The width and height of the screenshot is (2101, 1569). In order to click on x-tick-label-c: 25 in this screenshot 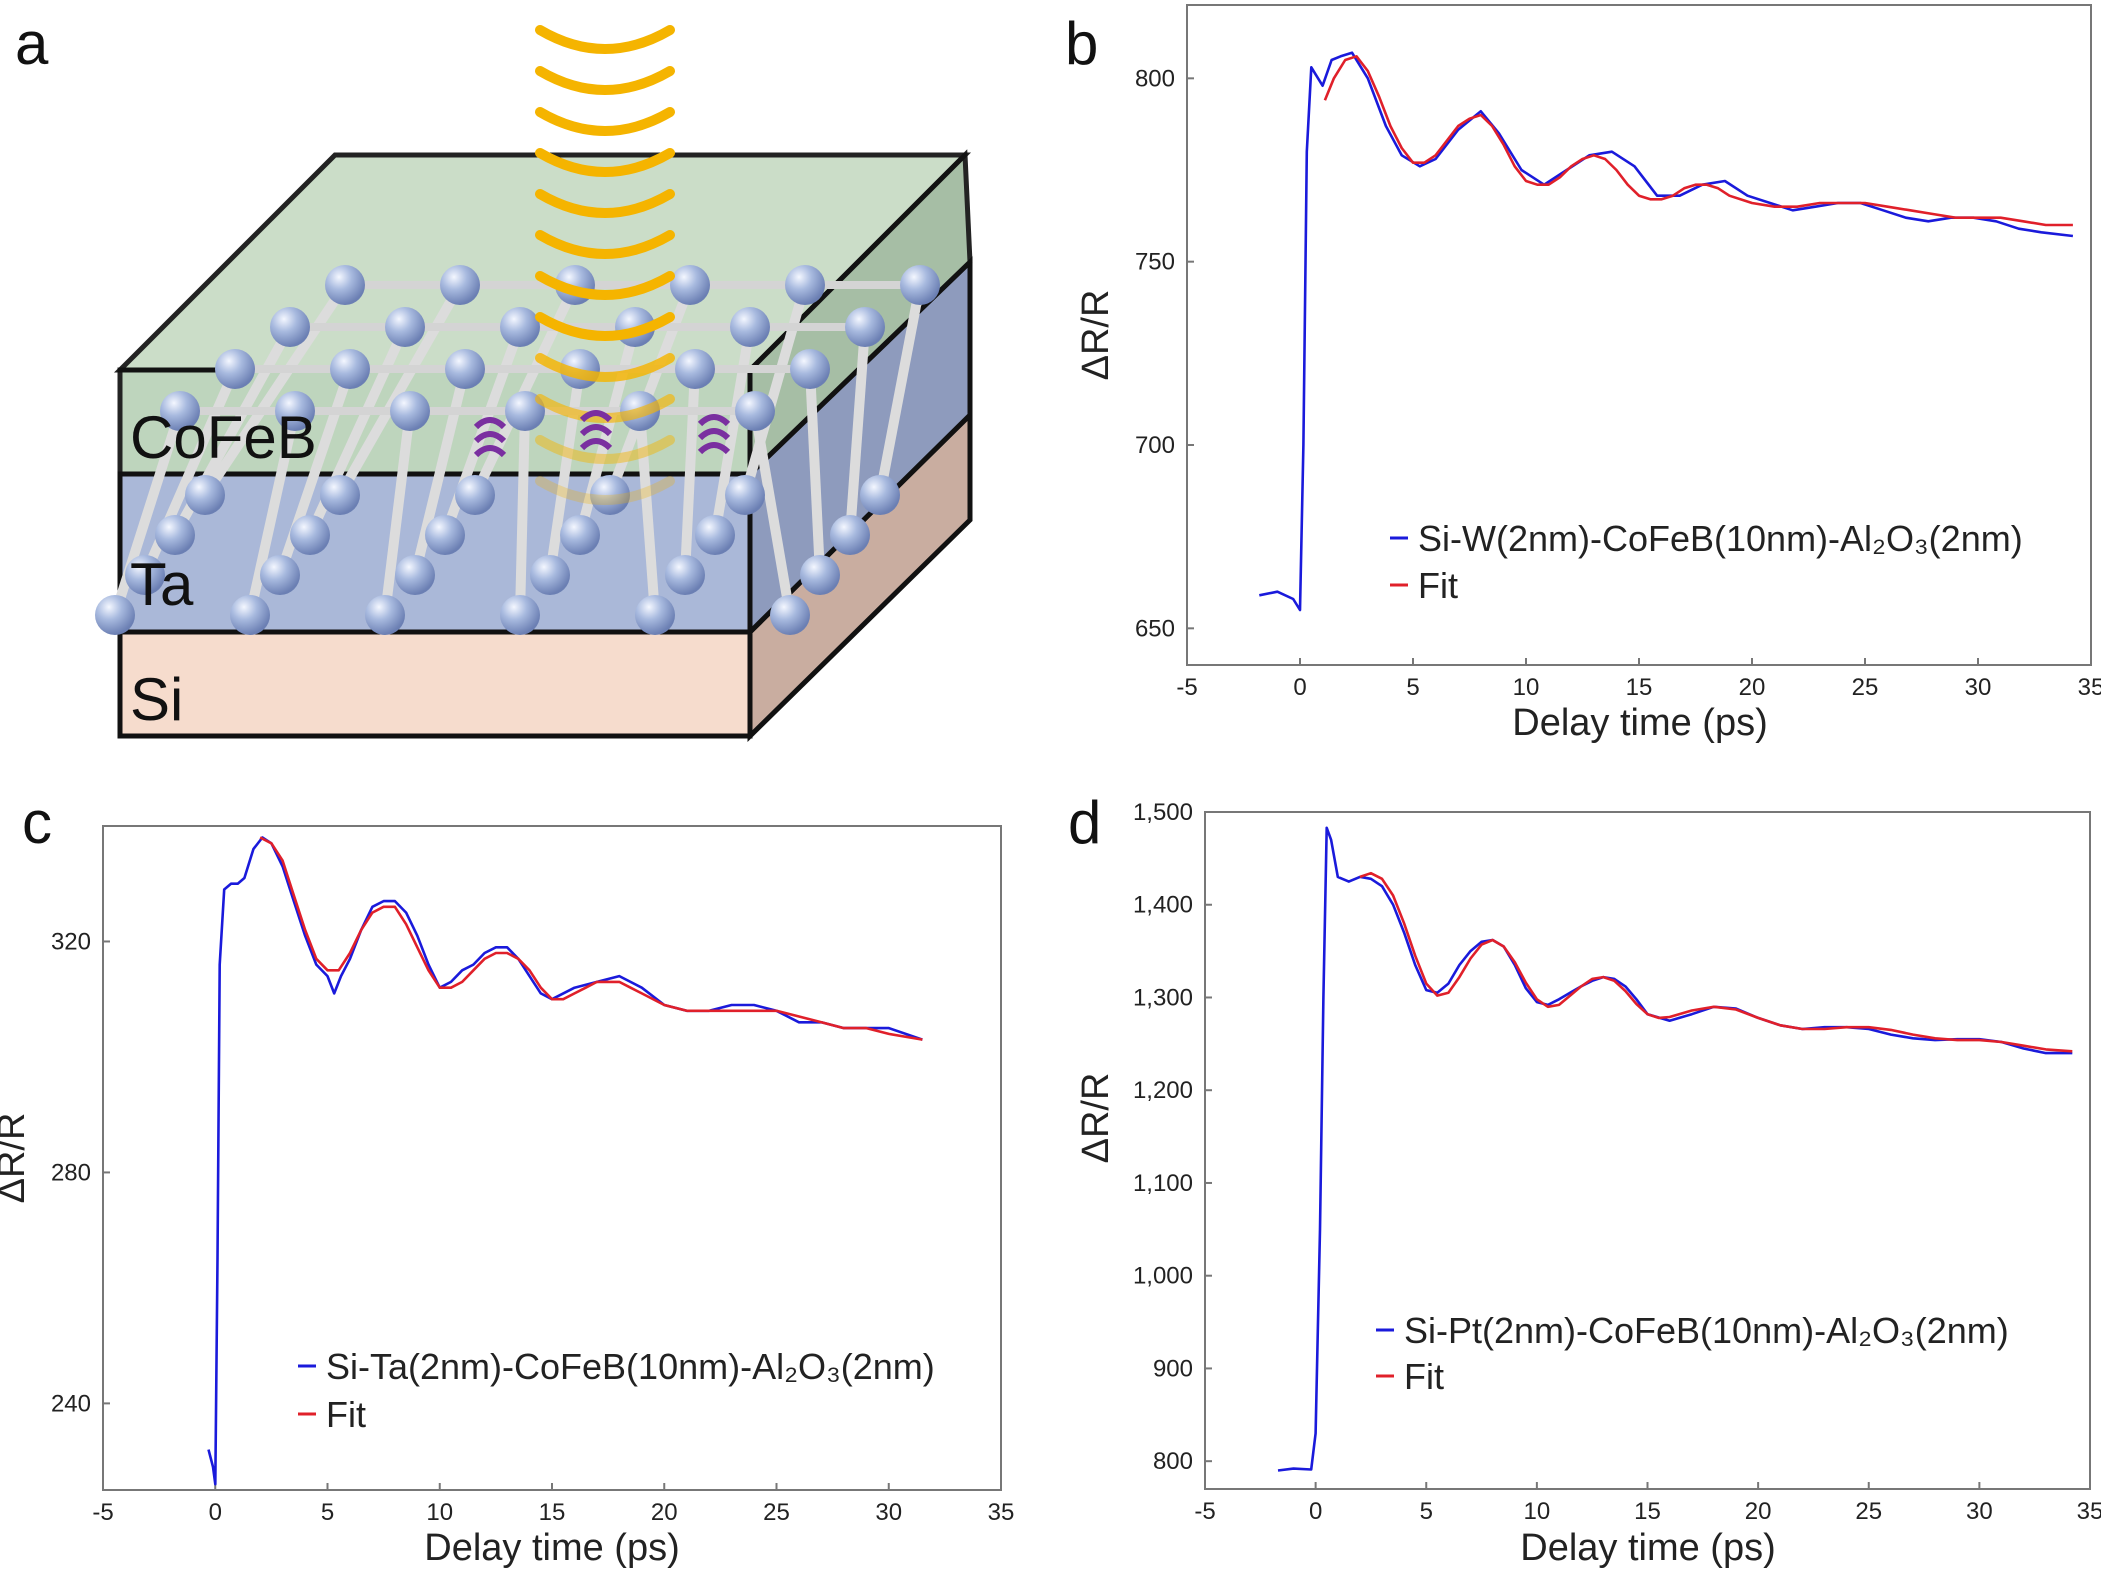, I will do `click(776, 1512)`.